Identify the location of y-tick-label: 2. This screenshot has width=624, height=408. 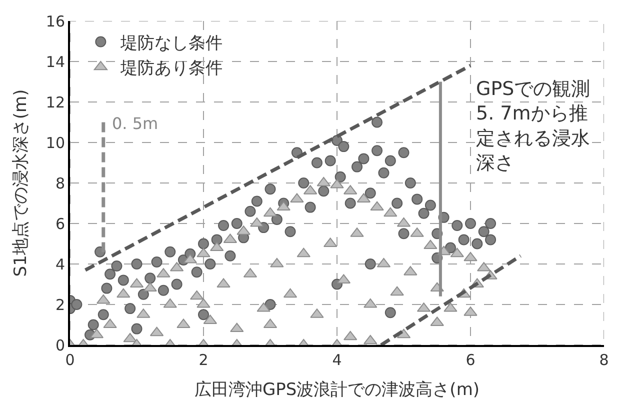
(60, 305).